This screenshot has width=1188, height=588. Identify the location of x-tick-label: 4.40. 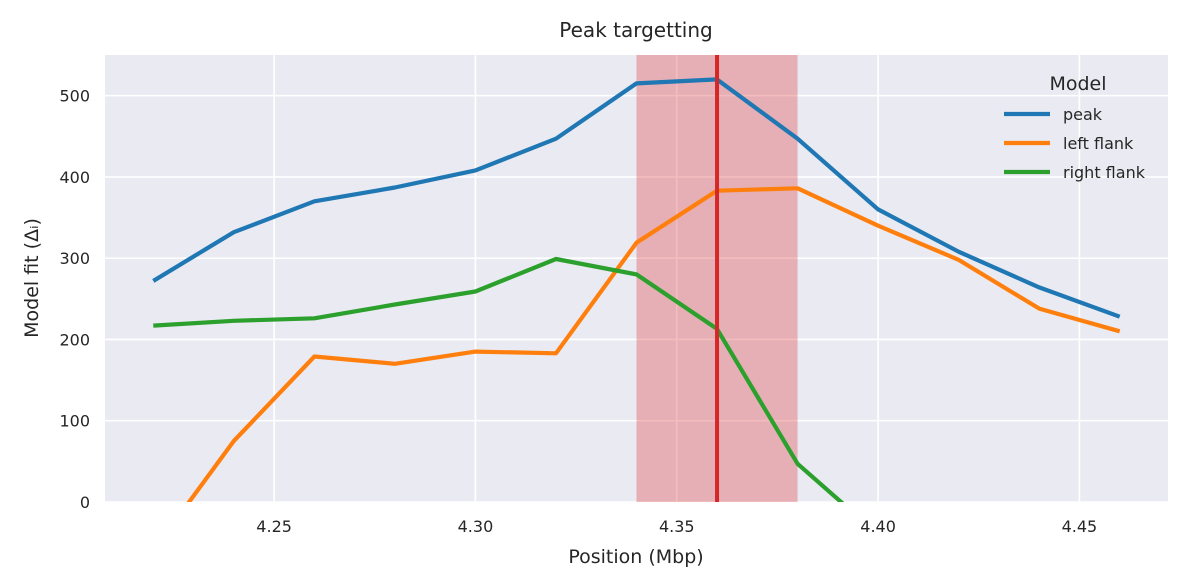
(878, 526).